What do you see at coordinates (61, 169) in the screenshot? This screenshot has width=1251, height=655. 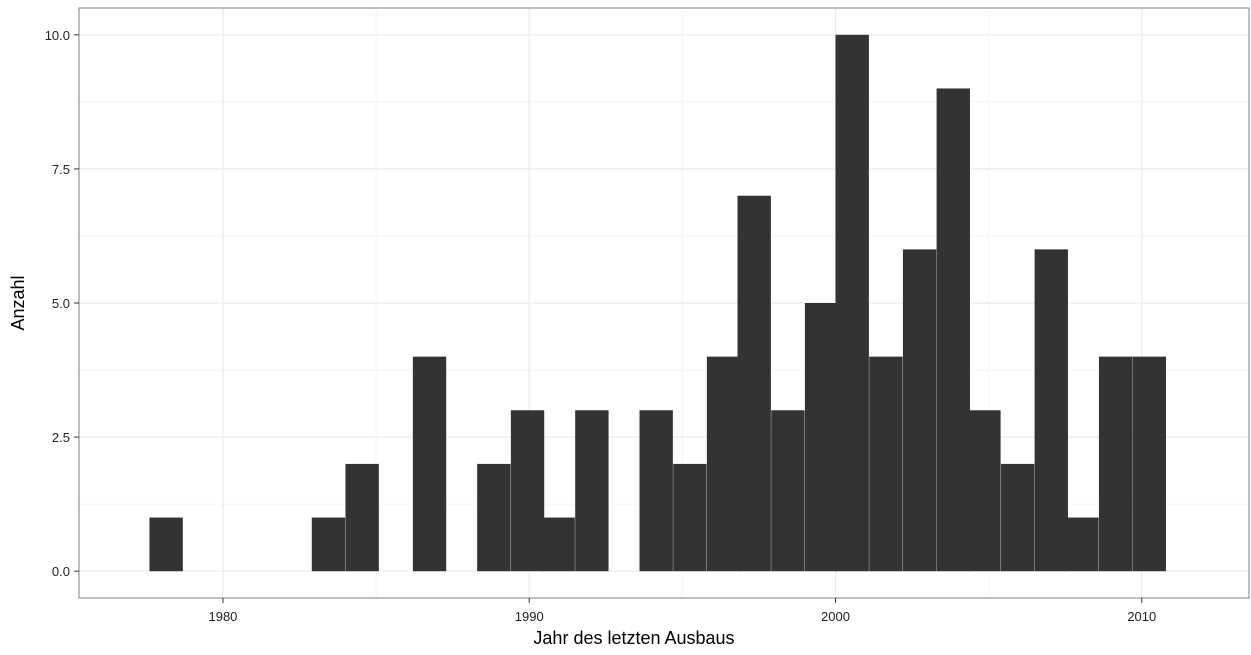 I see `y-tick-label: 7.5` at bounding box center [61, 169].